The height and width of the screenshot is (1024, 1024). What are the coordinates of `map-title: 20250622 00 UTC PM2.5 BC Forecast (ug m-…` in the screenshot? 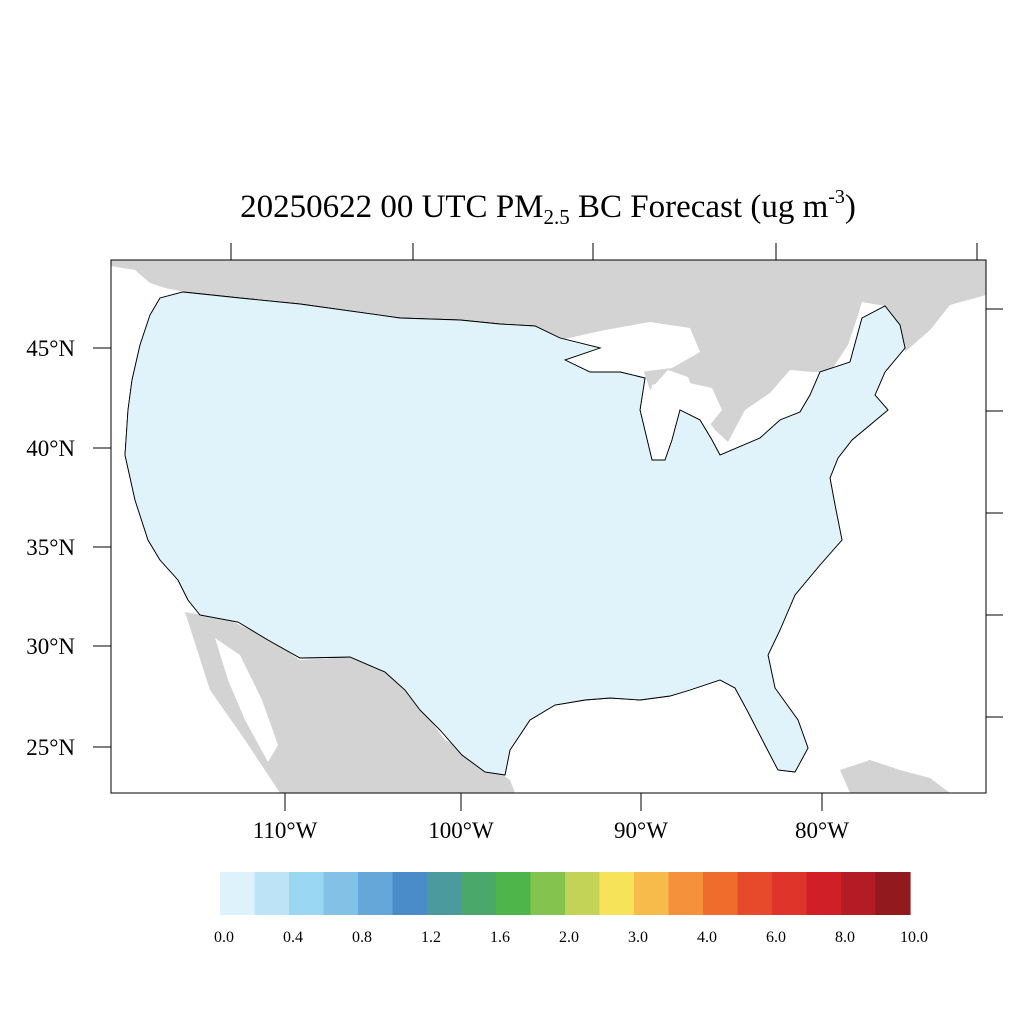 It's located at (512, 208).